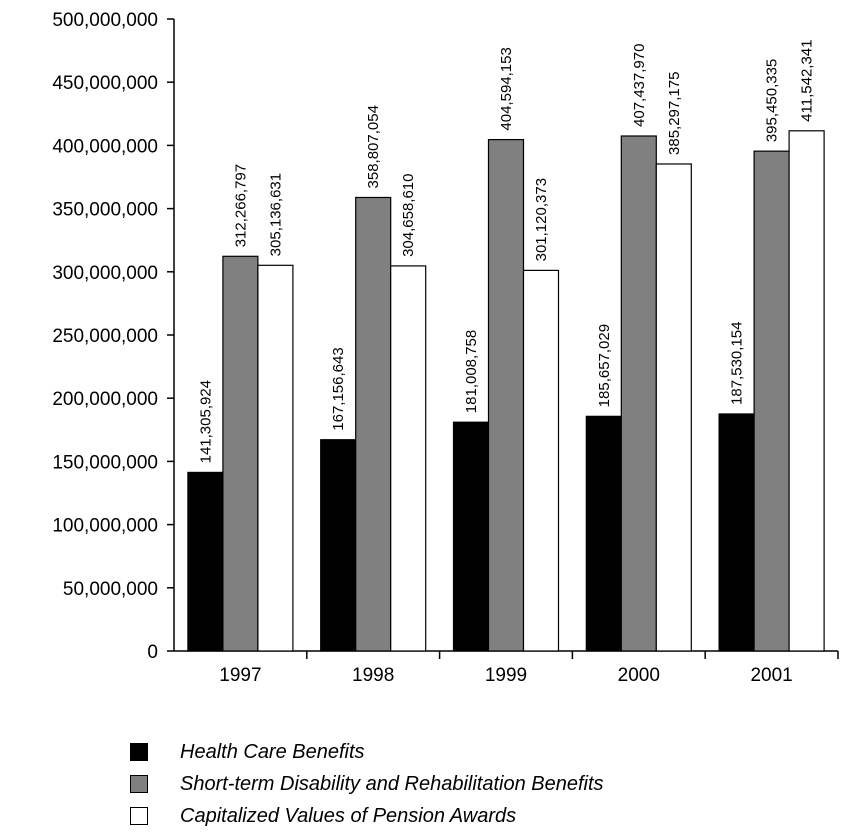  I want to click on legend-label-pension-awards: Capitalized Values of Pension Awards, so click(348, 815).